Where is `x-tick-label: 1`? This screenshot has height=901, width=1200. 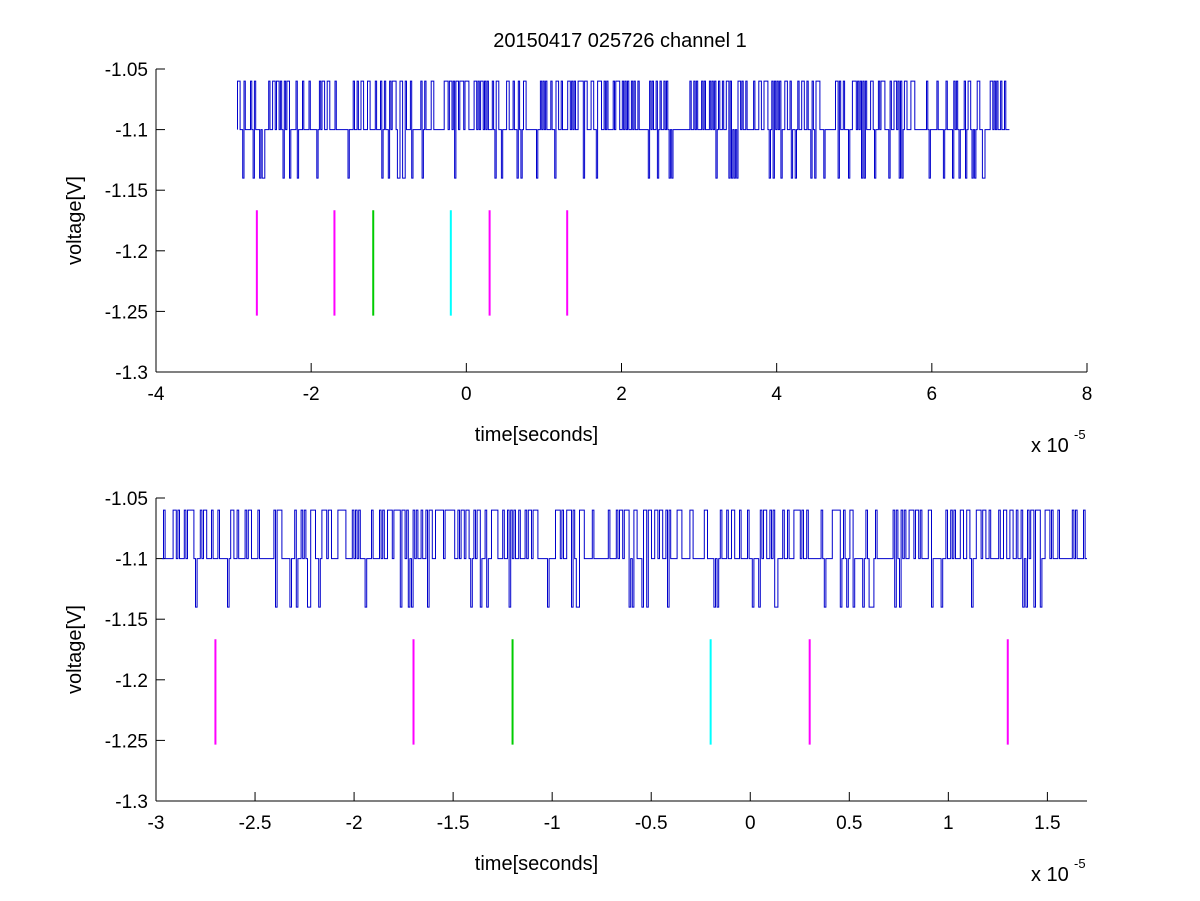
x-tick-label: 1 is located at coordinates (948, 823).